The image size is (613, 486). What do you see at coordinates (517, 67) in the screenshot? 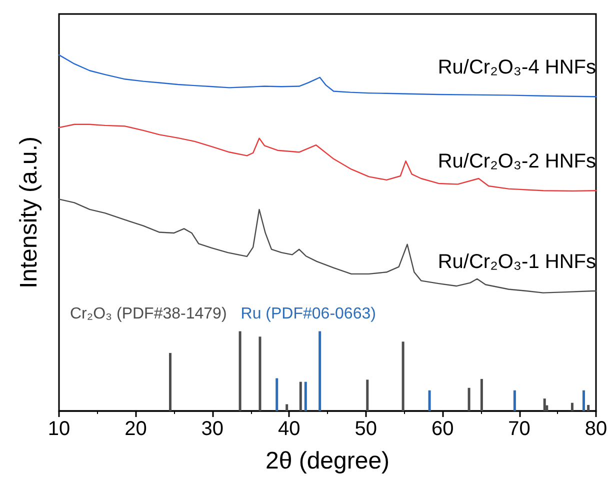
I see `series-label: Ru/Cr₂O₃-4 HNFs` at bounding box center [517, 67].